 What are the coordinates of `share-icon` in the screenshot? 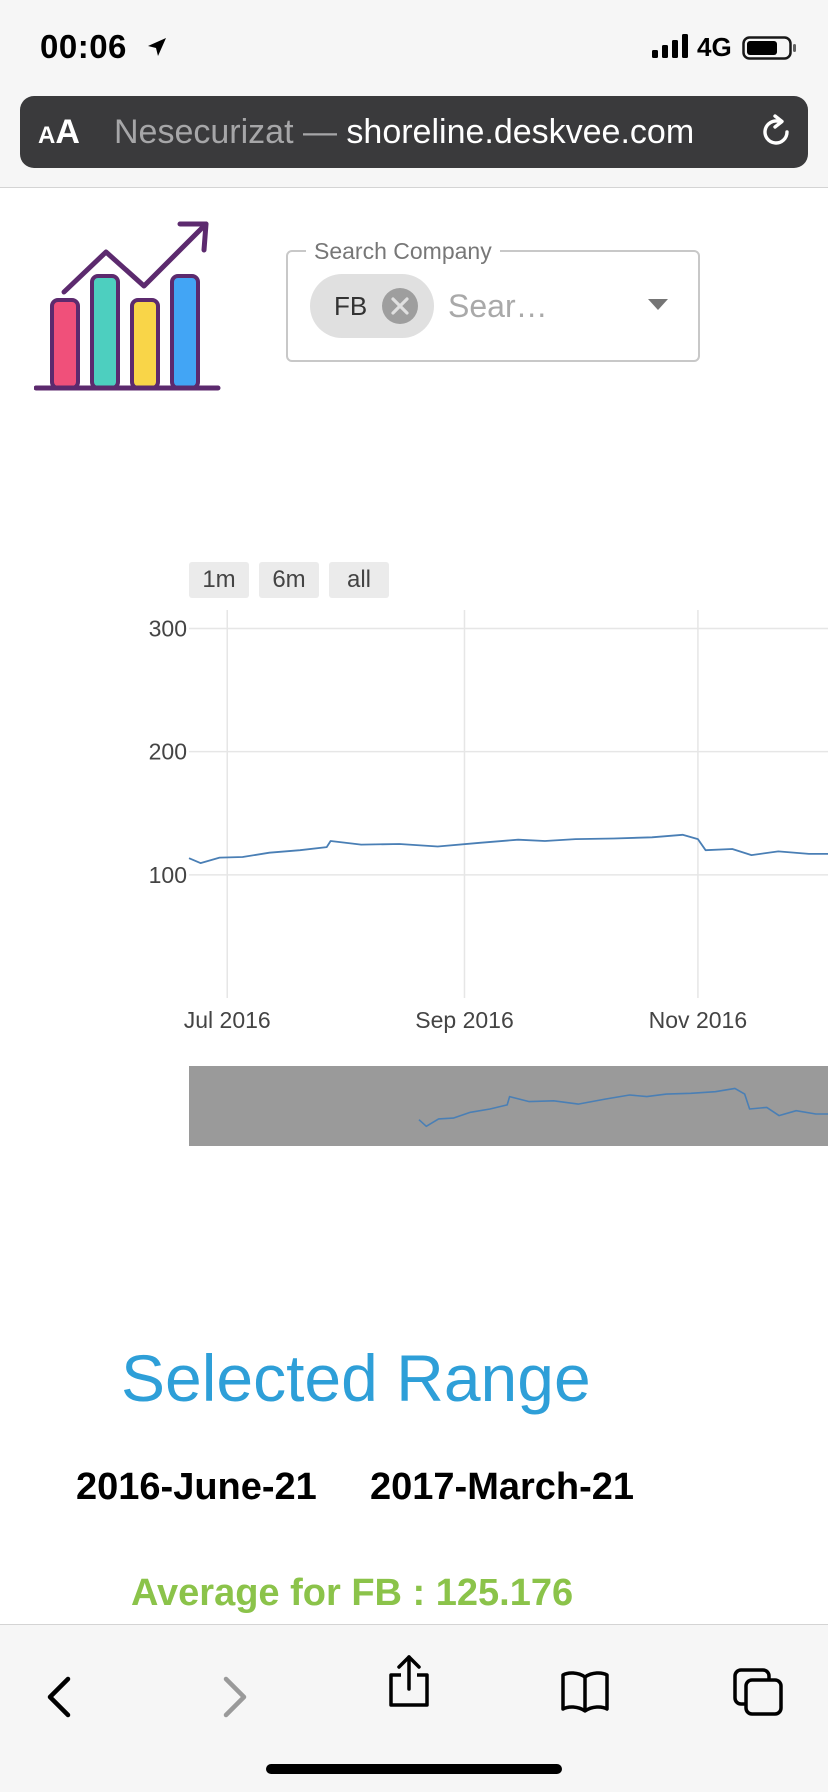 It's located at (409, 1681).